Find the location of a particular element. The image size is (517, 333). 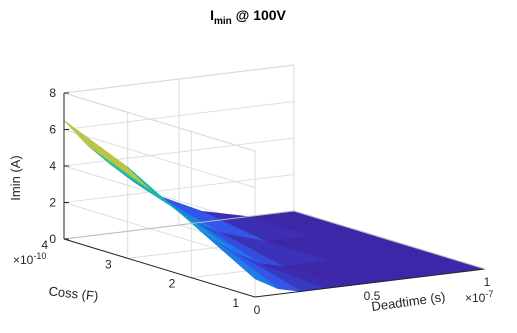

chart-title-subscript: min is located at coordinates (223, 21).